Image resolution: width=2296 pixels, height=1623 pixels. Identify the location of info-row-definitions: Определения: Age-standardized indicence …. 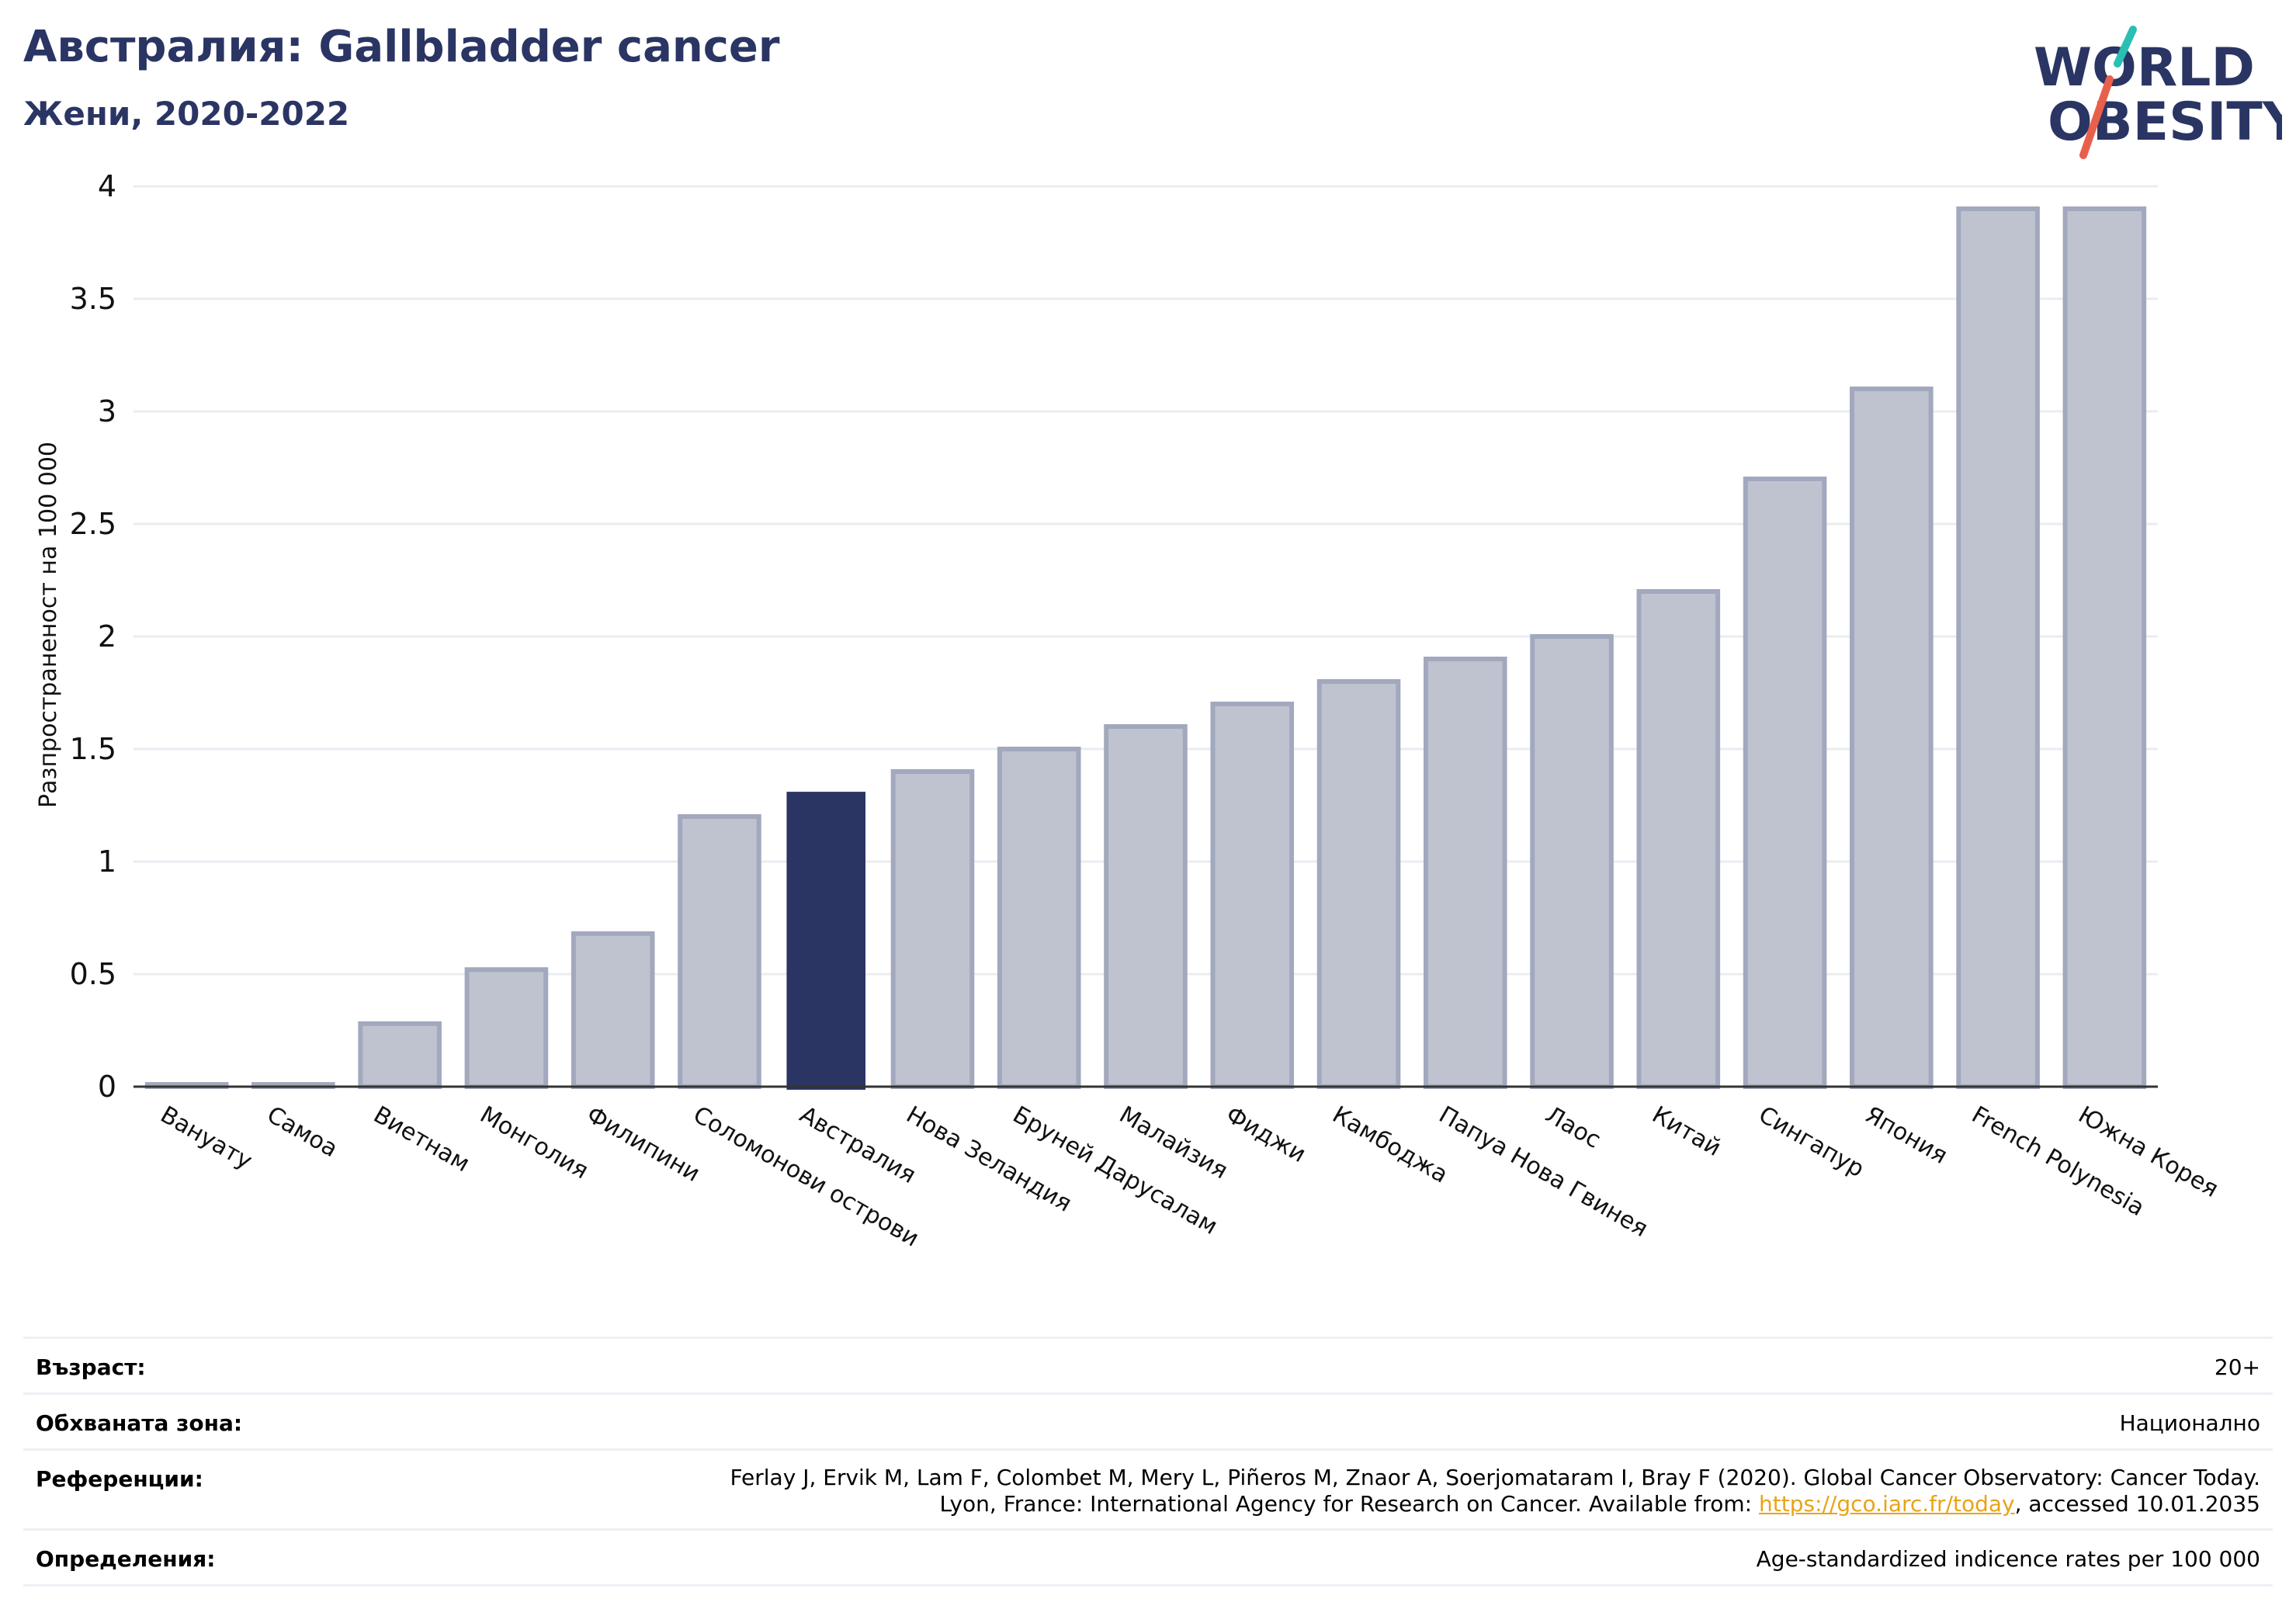
(1148, 1557).